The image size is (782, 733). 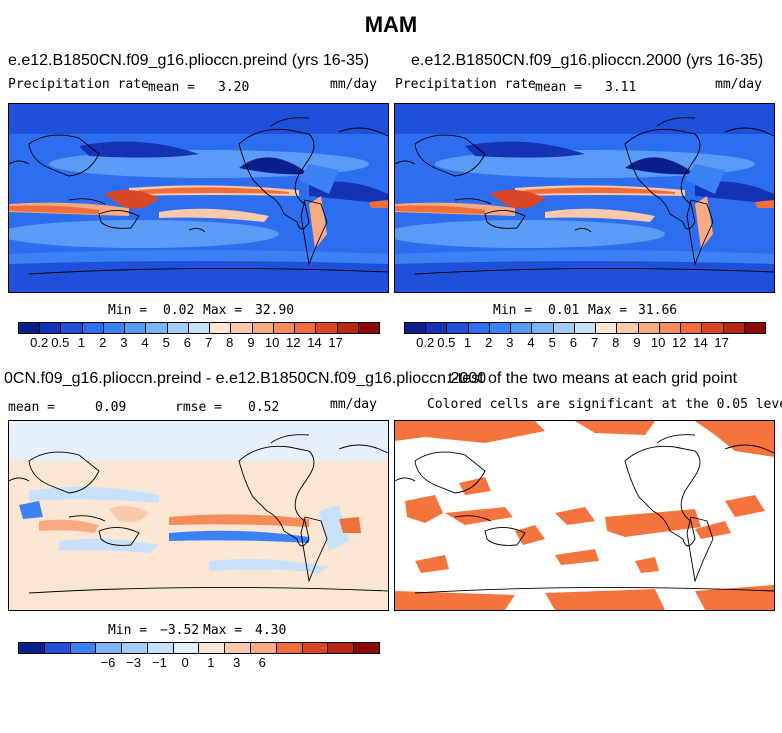 I want to click on colorbar-preind-tick-label: 8, so click(x=230, y=342).